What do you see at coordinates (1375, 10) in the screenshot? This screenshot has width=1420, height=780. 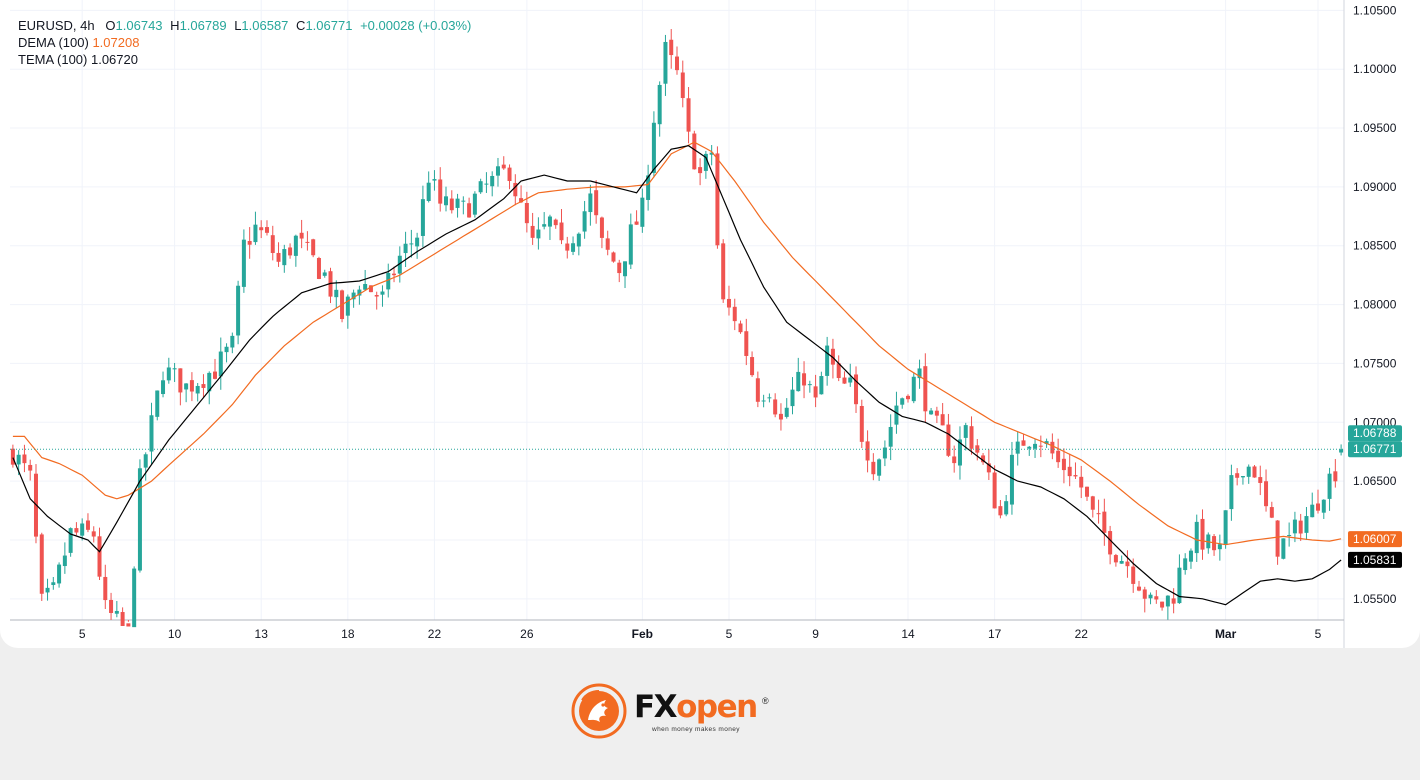 I see `y-tick-label: 1.10500` at bounding box center [1375, 10].